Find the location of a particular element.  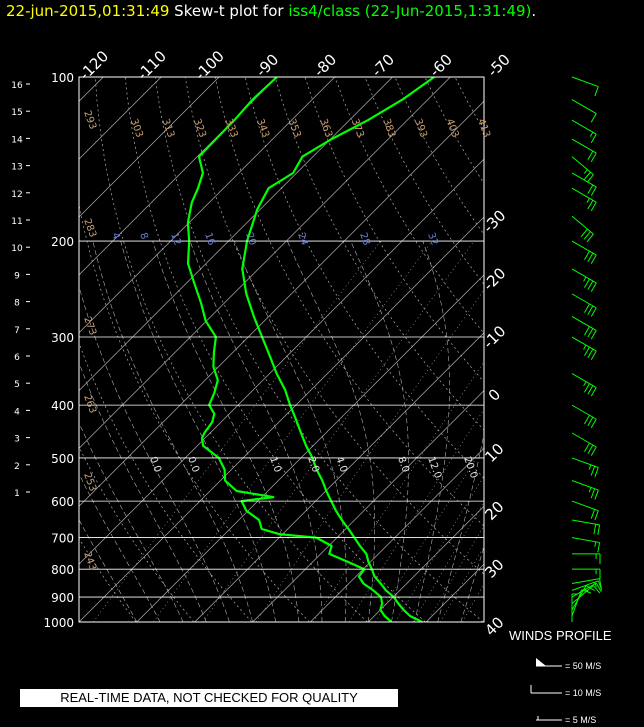

height-tick-label: 1 is located at coordinates (17, 494).